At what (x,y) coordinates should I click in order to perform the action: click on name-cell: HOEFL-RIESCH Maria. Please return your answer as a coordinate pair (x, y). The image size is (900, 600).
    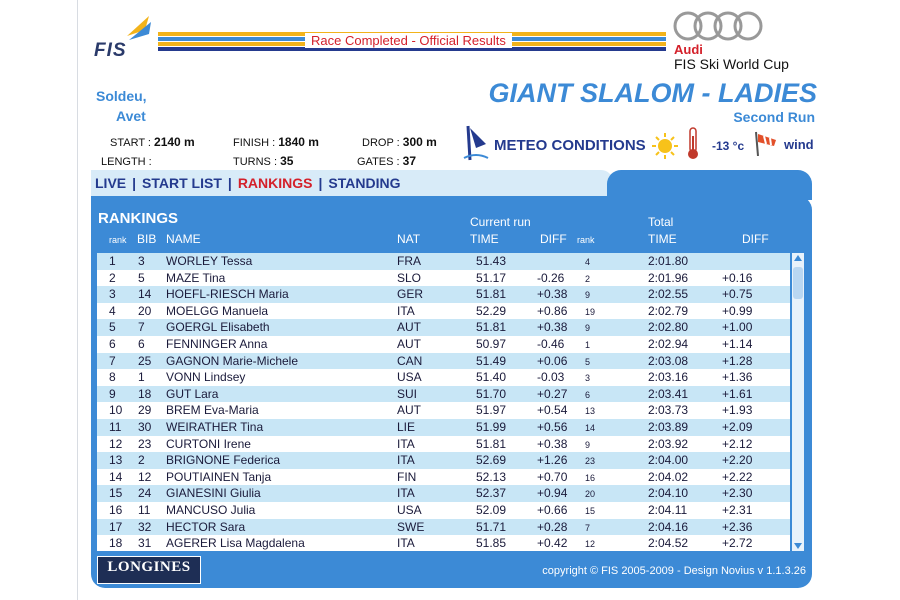
    Looking at the image, I should click on (227, 294).